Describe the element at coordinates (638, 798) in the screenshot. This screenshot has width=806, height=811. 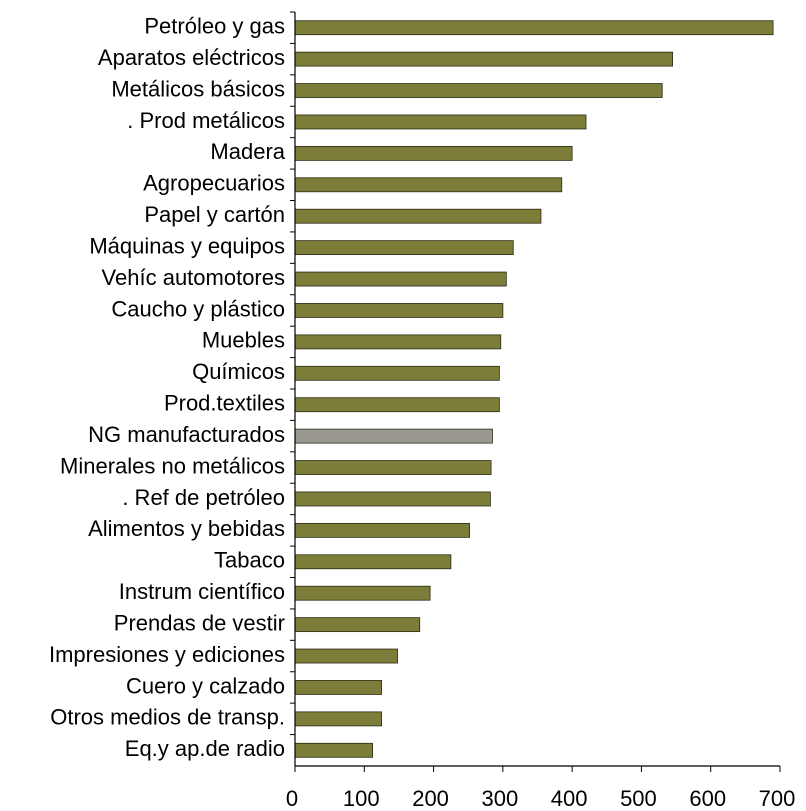
I see `x-tick-label: 500` at that location.